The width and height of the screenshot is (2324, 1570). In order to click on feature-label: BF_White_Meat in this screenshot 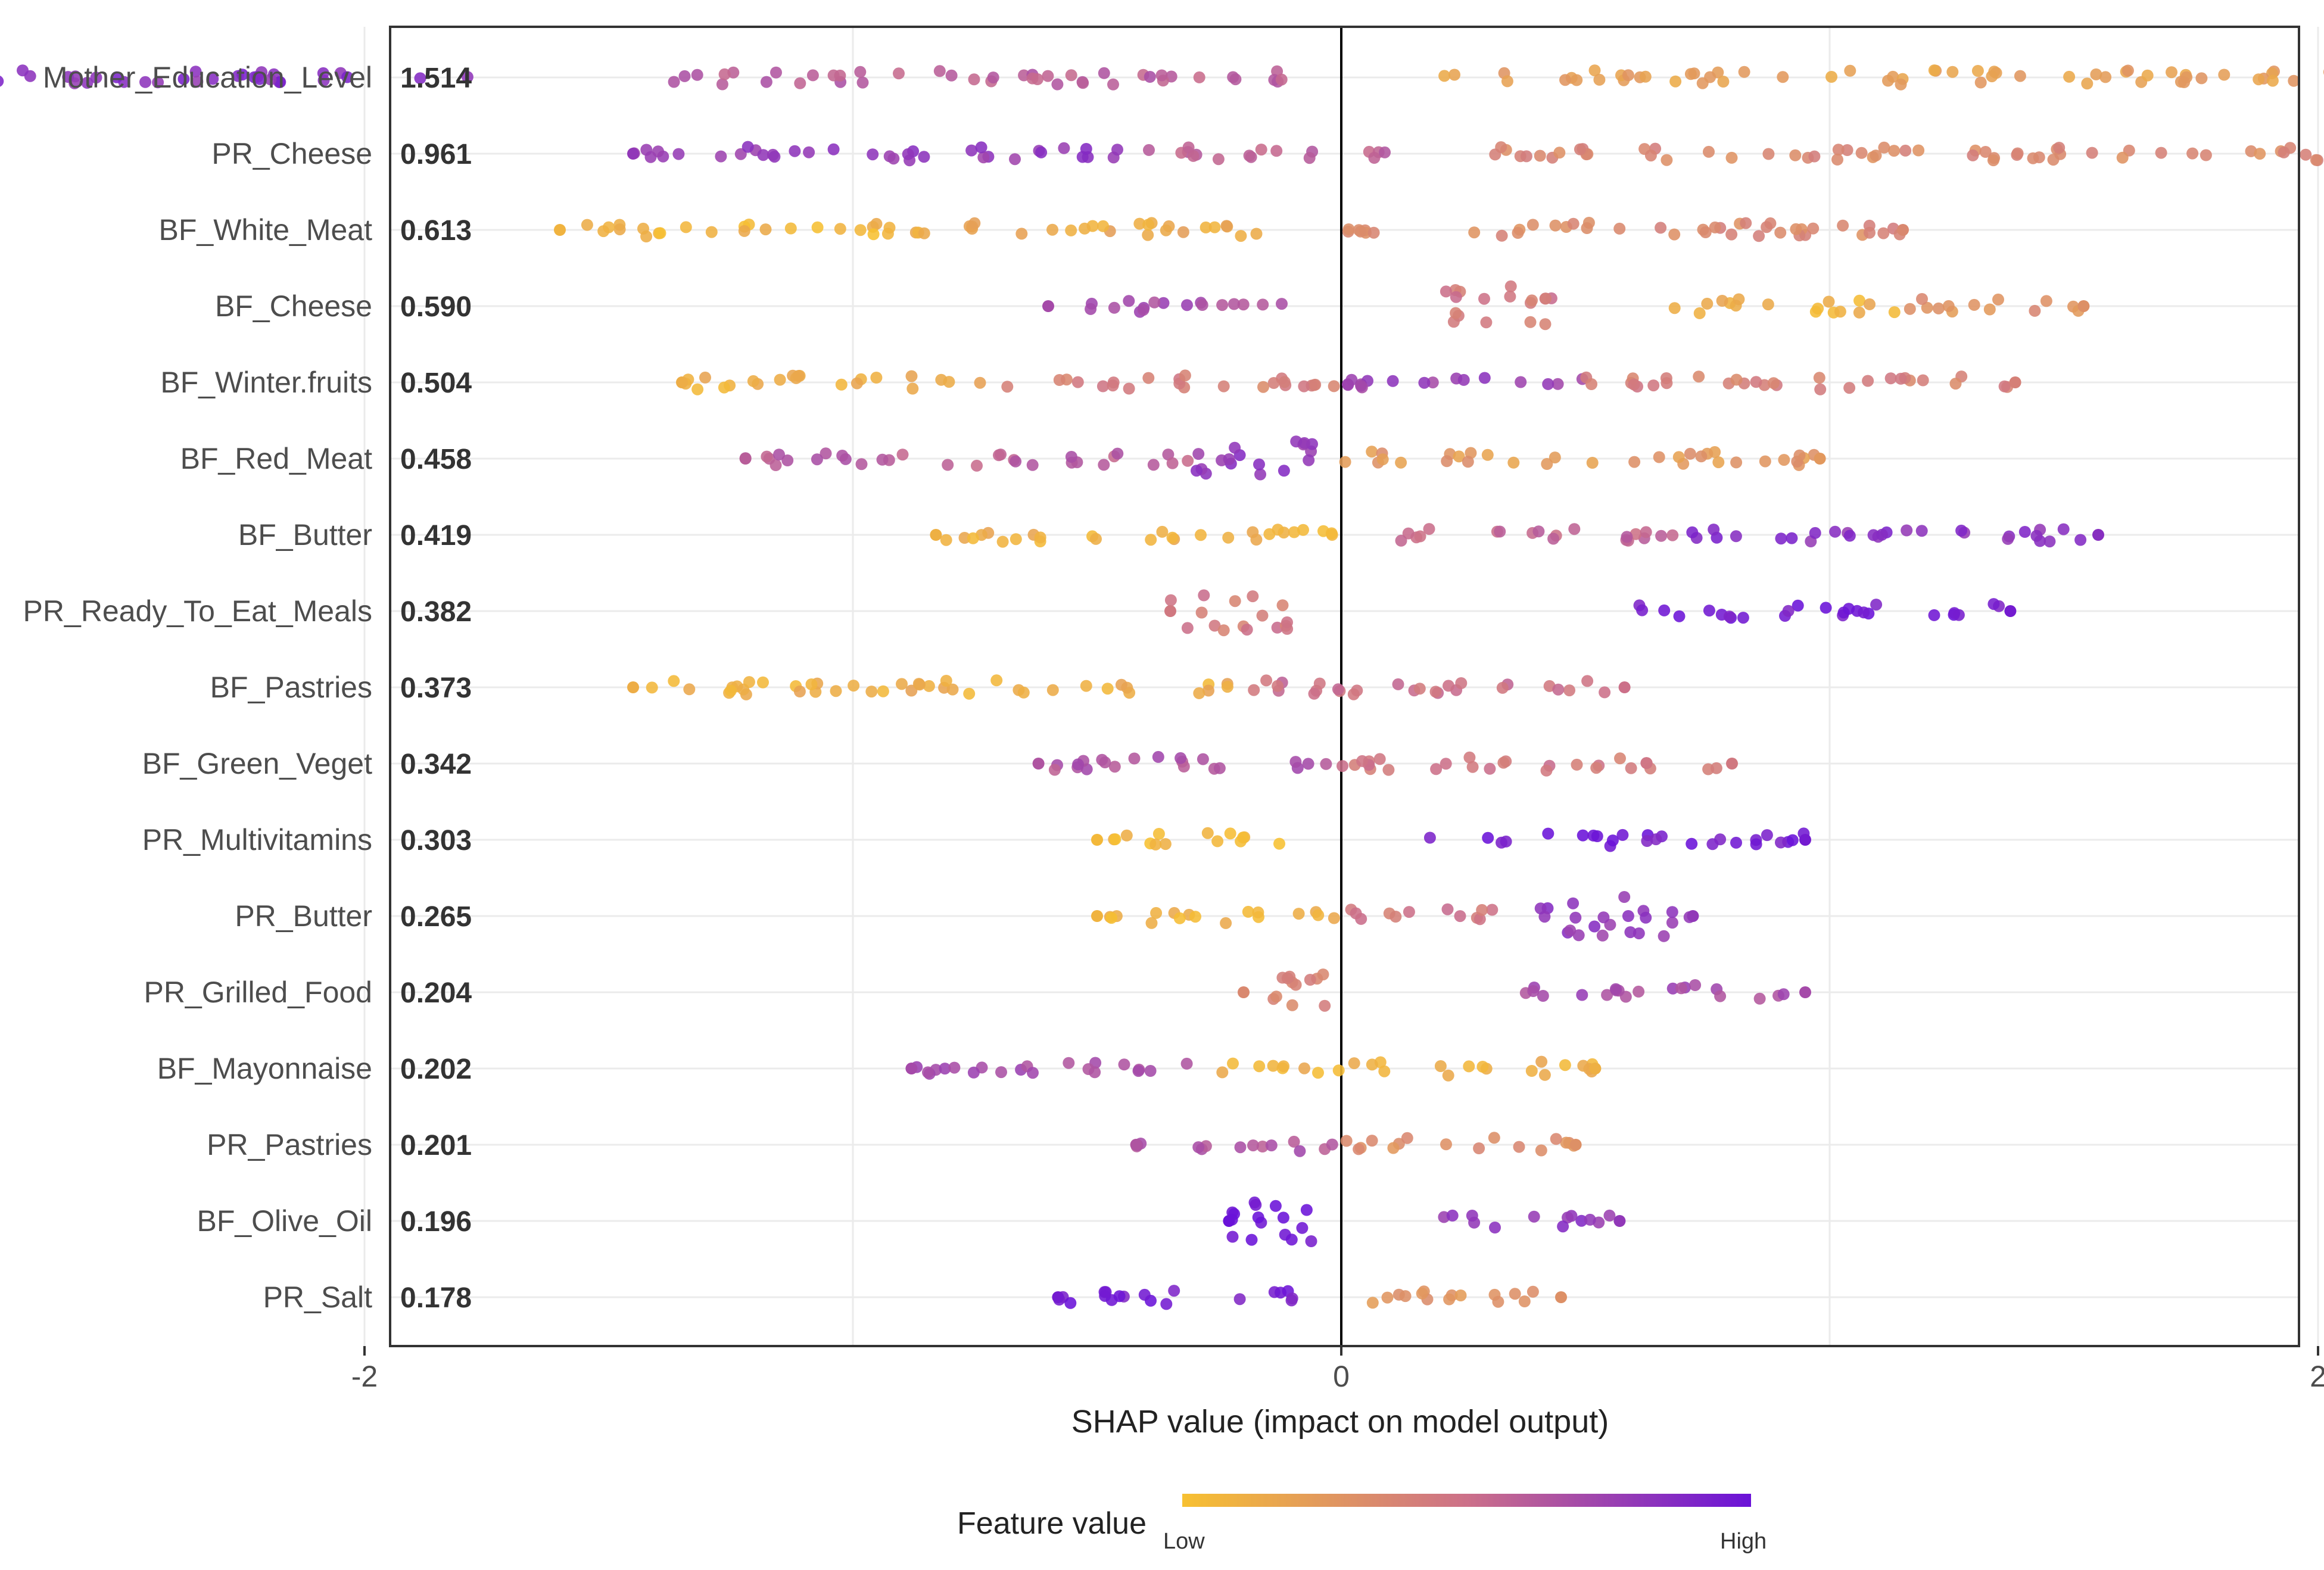, I will do `click(266, 230)`.